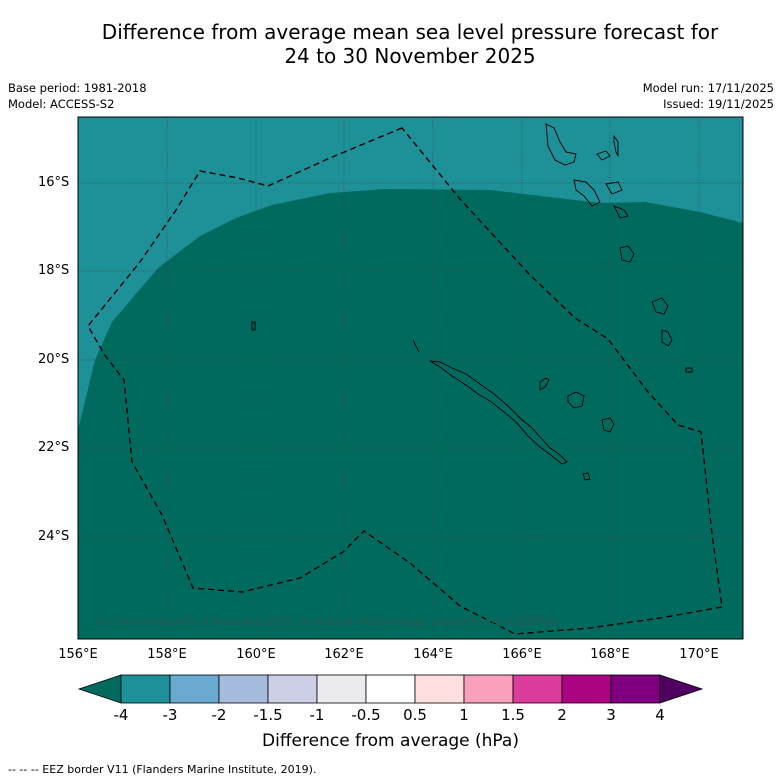 The width and height of the screenshot is (781, 781). Describe the element at coordinates (608, 425) in the screenshot. I see `loyalty-mare` at that location.